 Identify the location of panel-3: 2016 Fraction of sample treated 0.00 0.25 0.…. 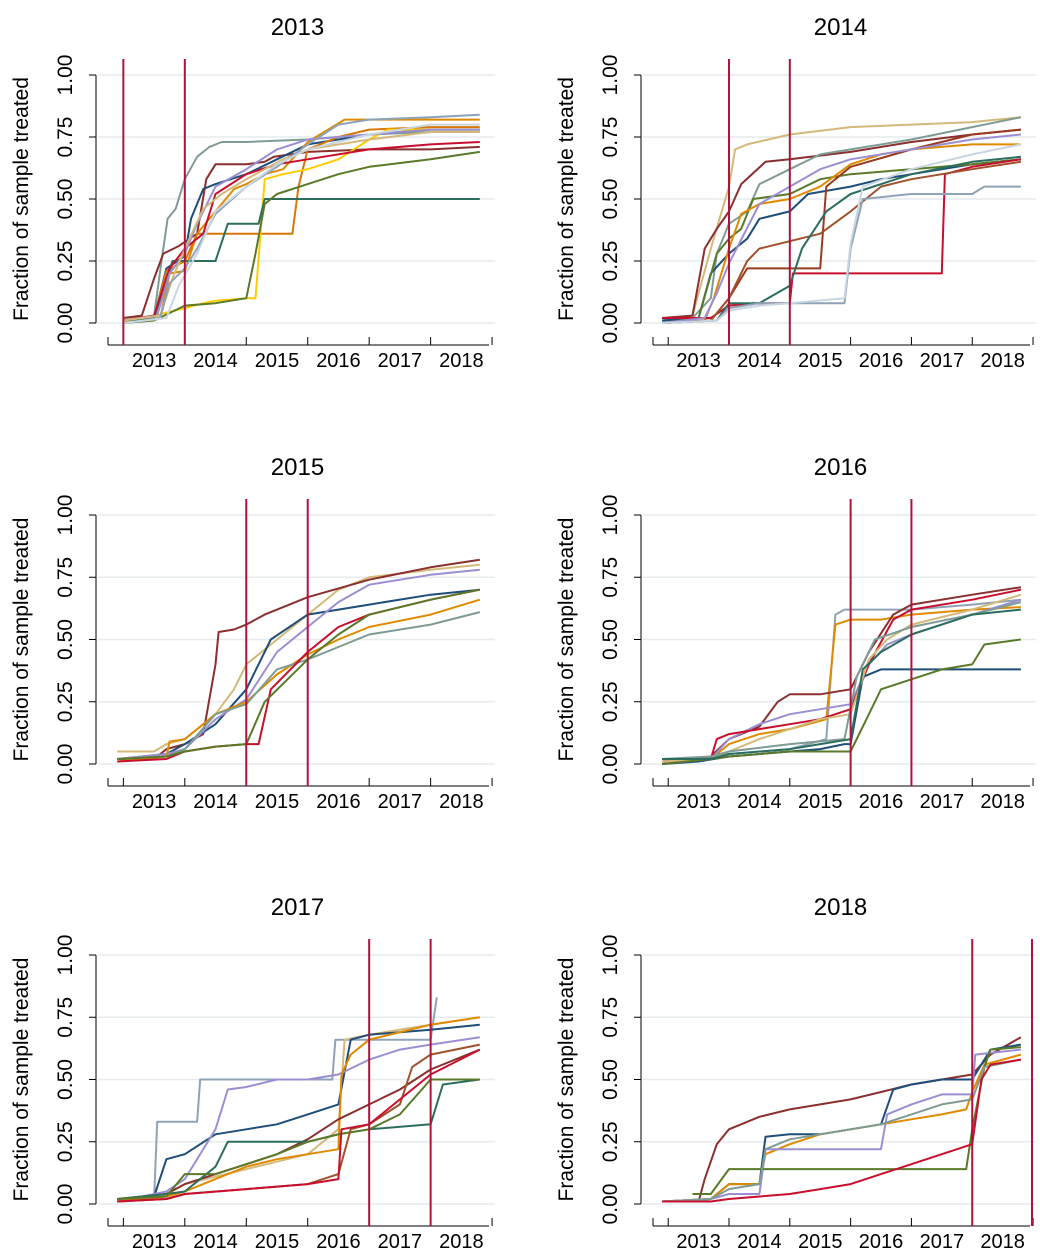
(795, 633).